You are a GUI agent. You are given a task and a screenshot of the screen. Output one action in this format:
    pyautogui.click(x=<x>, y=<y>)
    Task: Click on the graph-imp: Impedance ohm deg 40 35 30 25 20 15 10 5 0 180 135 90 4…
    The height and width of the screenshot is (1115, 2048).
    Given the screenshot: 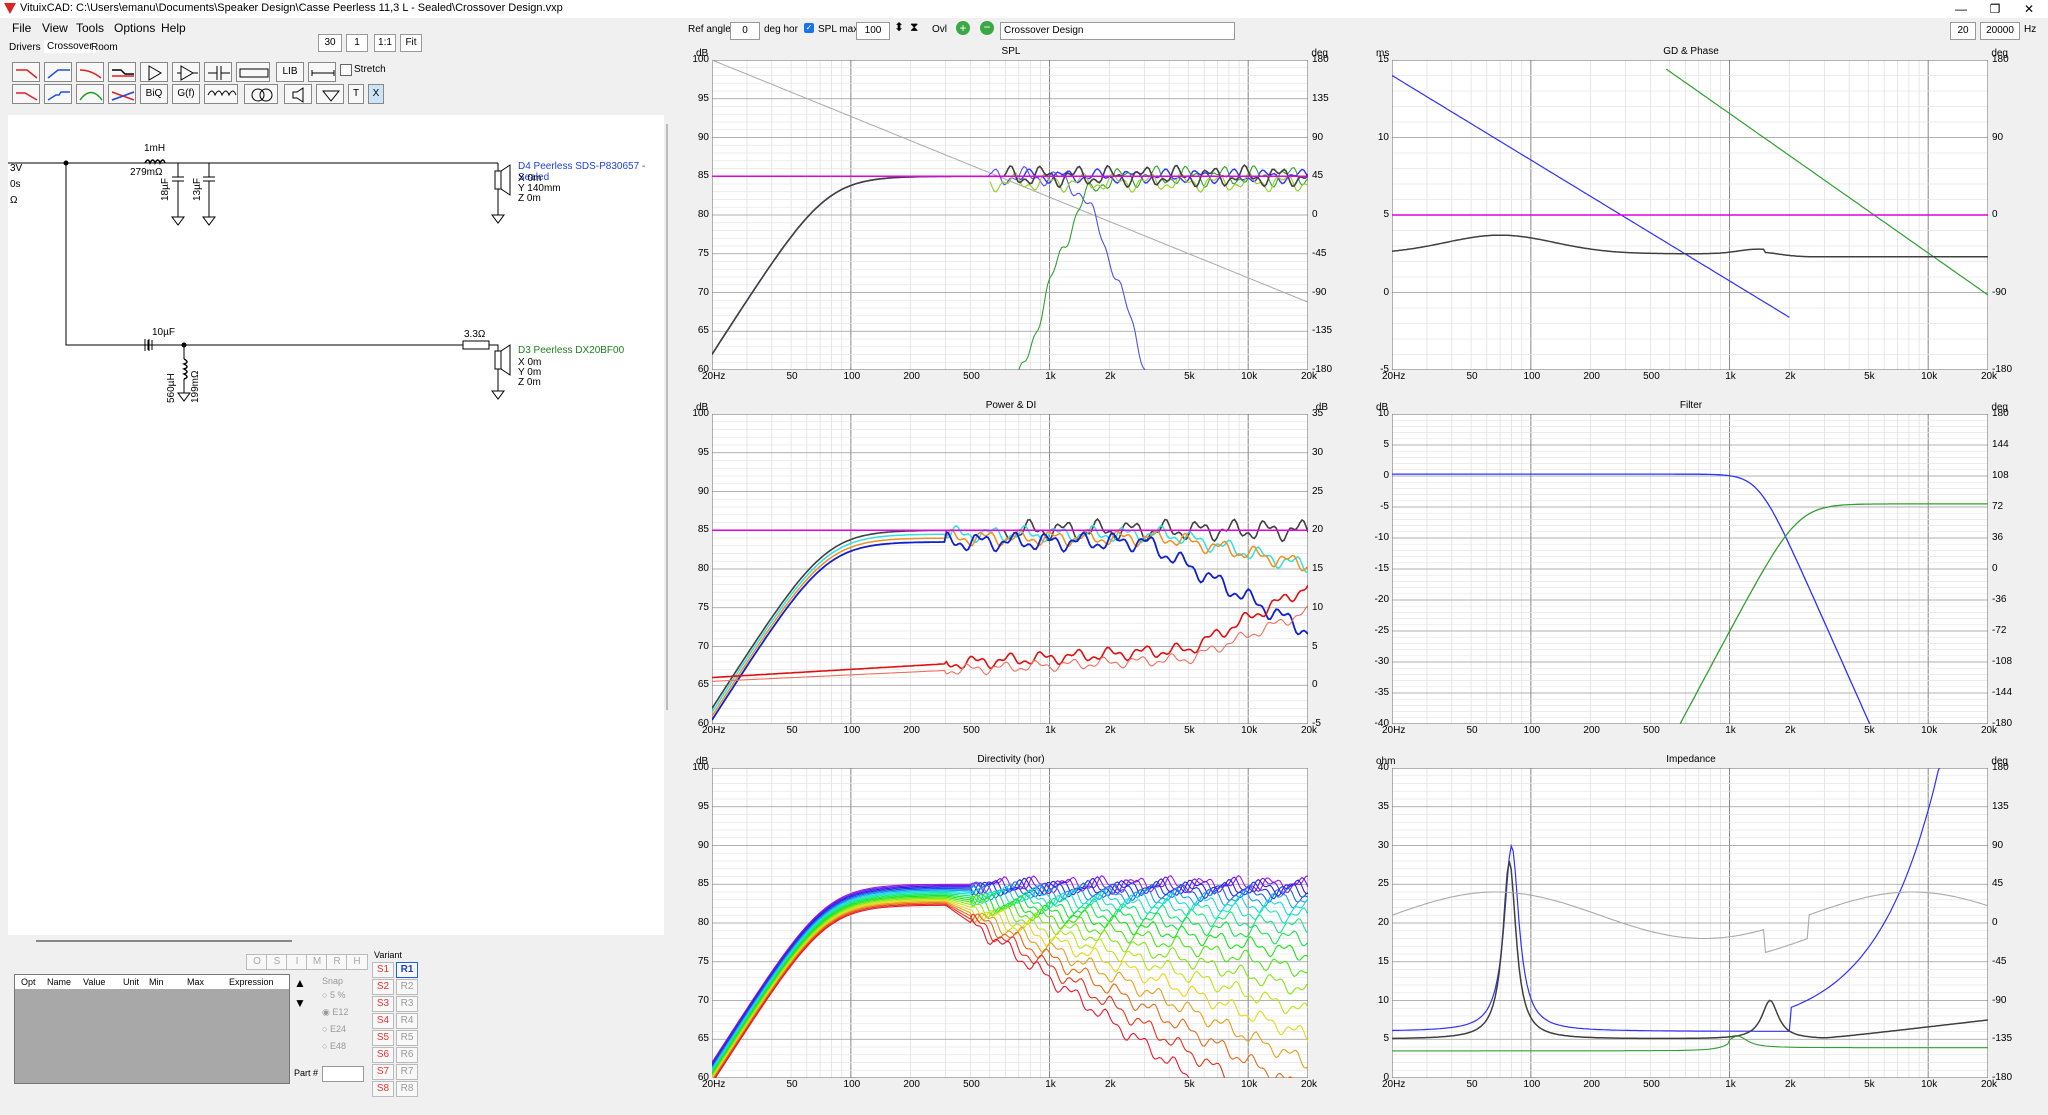 What is the action you would take?
    pyautogui.click(x=1691, y=926)
    